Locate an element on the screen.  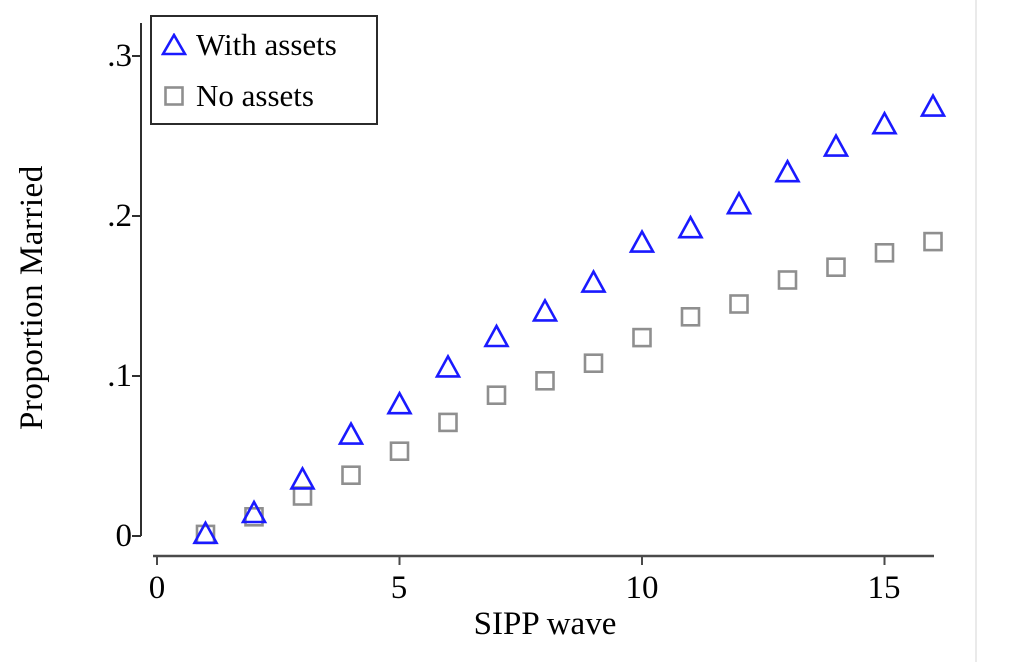
square-icon is located at coordinates (174, 95).